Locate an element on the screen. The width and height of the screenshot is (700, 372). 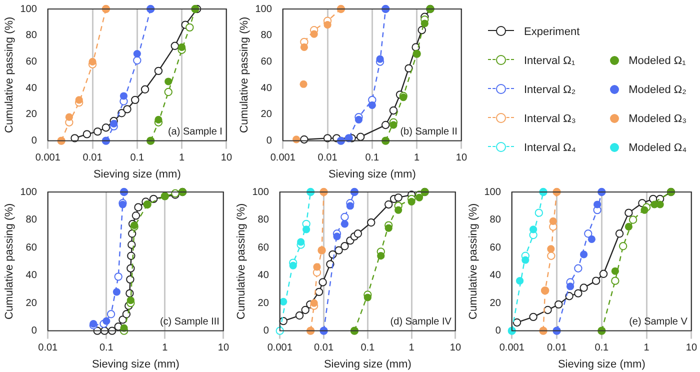
legend-label: Experiment is located at coordinates (552, 32).